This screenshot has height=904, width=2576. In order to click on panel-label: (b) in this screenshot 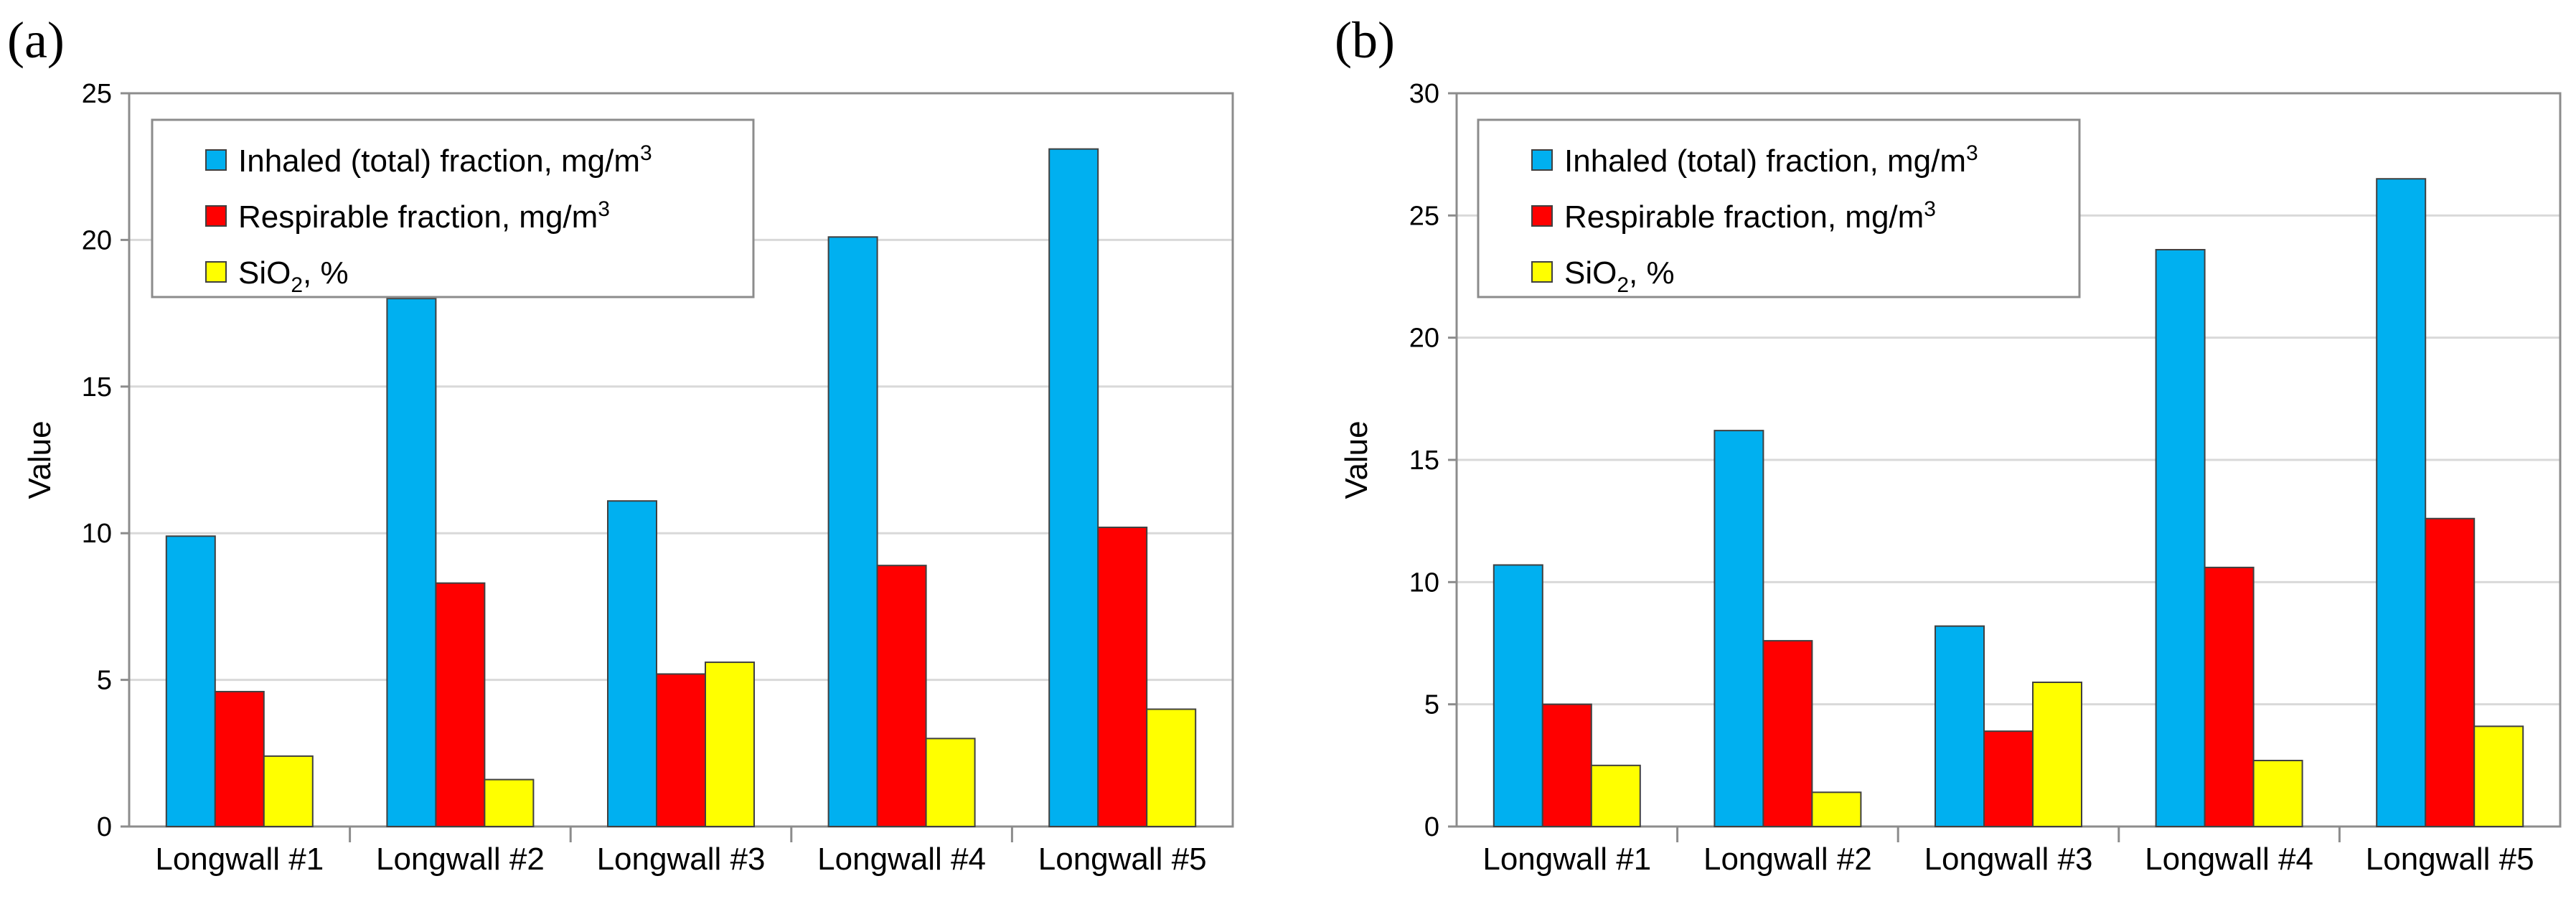, I will do `click(1365, 40)`.